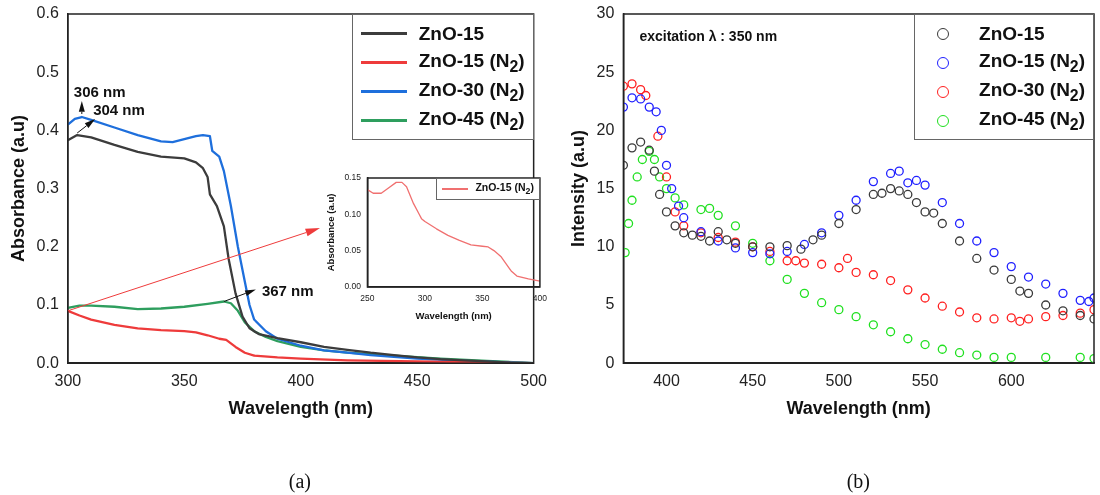  What do you see at coordinates (47, 13) in the screenshot?
I see `y-tick-label: 0.6` at bounding box center [47, 13].